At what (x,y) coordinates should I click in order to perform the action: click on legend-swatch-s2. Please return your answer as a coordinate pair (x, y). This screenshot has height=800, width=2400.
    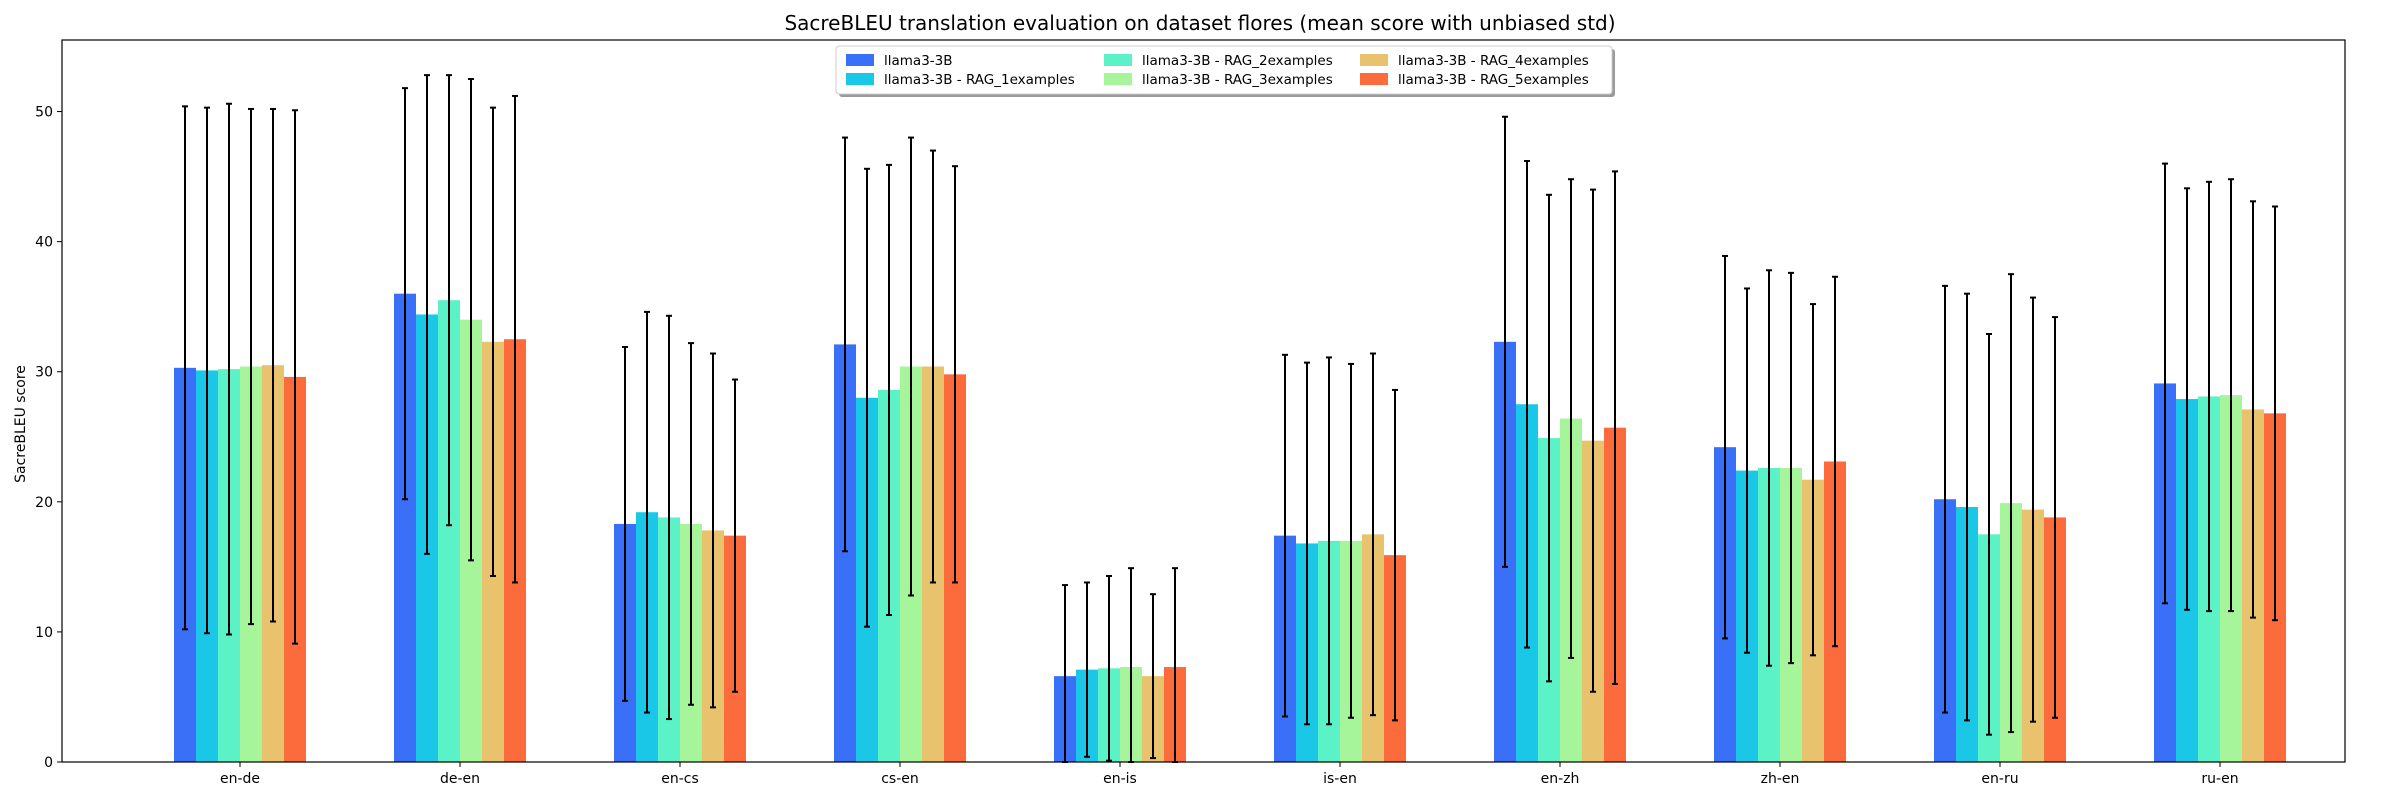
    Looking at the image, I should click on (1118, 60).